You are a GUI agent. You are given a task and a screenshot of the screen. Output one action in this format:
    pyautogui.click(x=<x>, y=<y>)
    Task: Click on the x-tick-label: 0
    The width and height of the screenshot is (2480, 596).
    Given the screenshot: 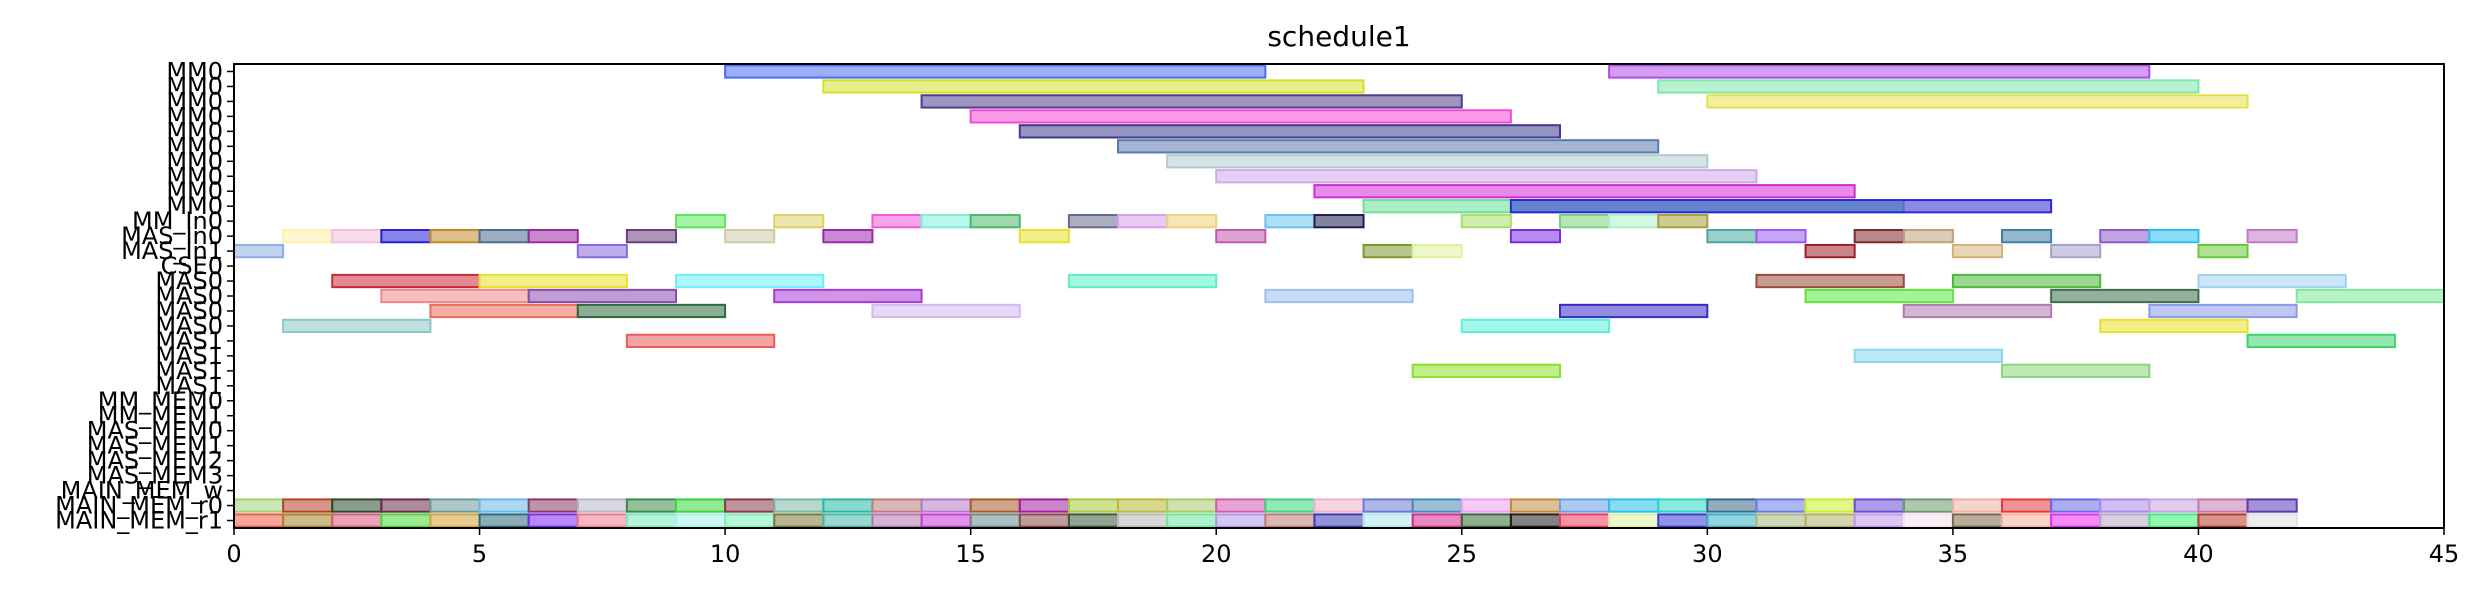 What is the action you would take?
    pyautogui.click(x=233, y=554)
    